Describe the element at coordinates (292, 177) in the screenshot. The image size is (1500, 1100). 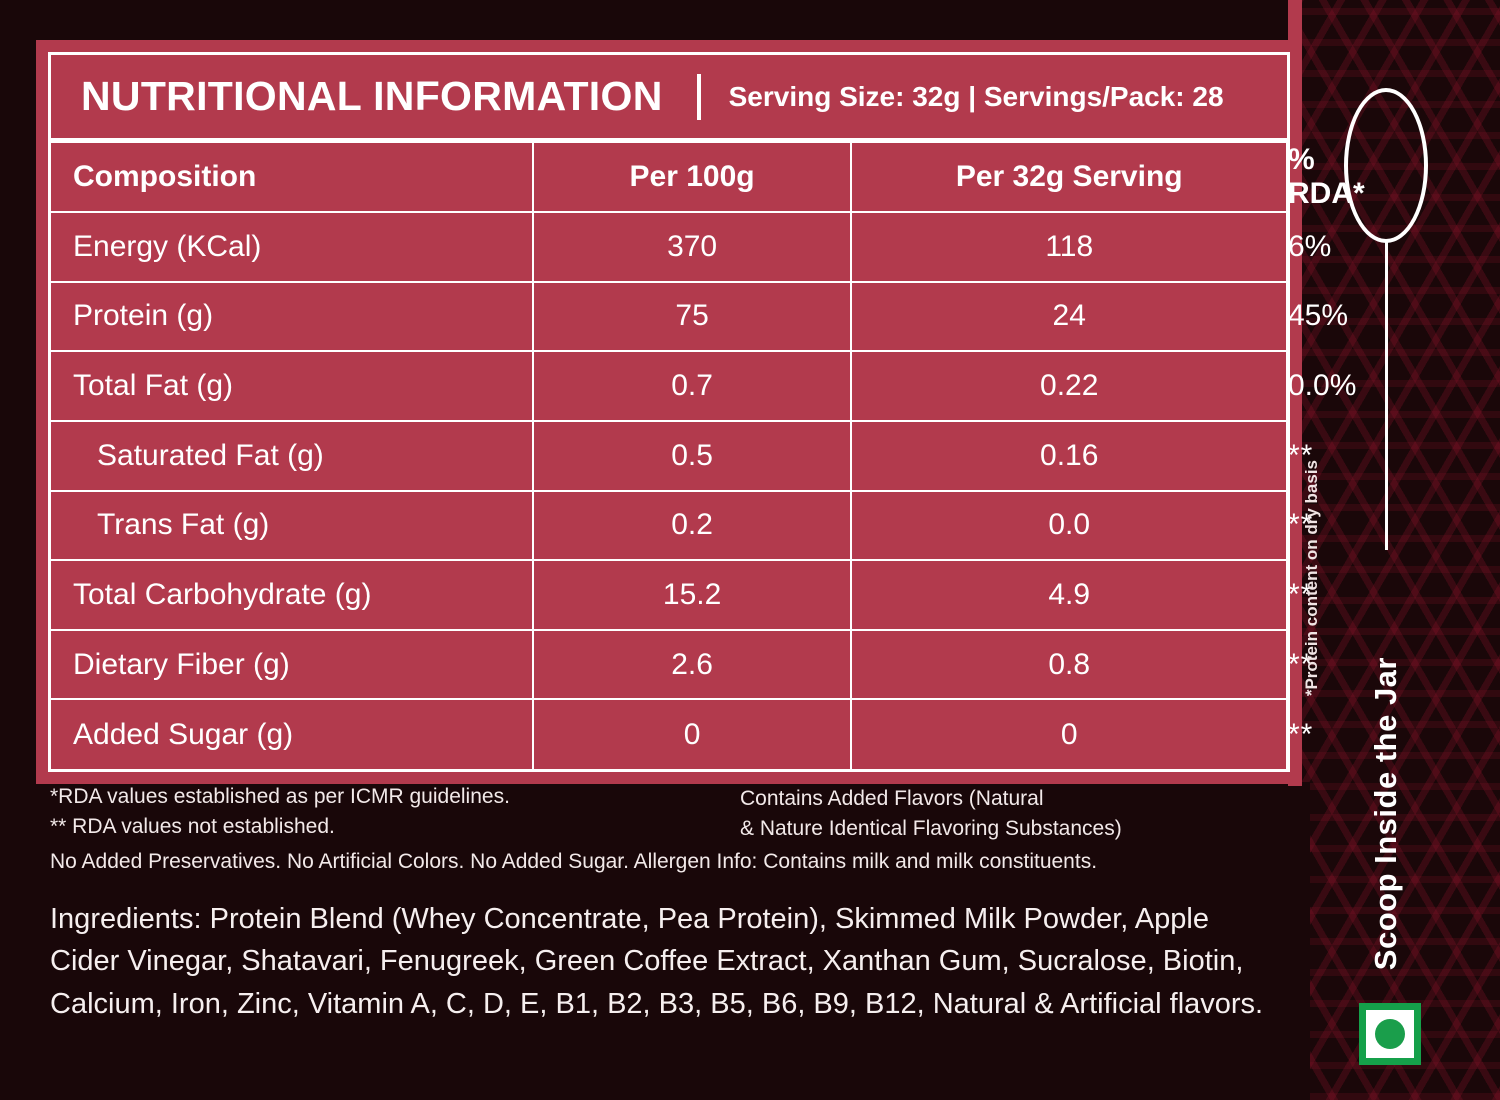
I see `column-header-composition: Composition` at that location.